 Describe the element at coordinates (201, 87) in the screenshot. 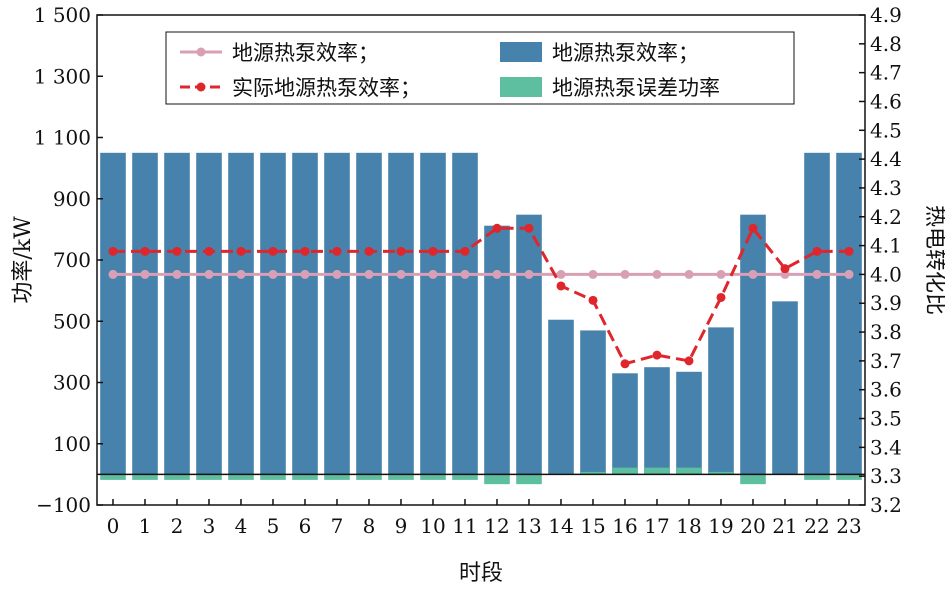

I see `legend-marker-actual` at that location.